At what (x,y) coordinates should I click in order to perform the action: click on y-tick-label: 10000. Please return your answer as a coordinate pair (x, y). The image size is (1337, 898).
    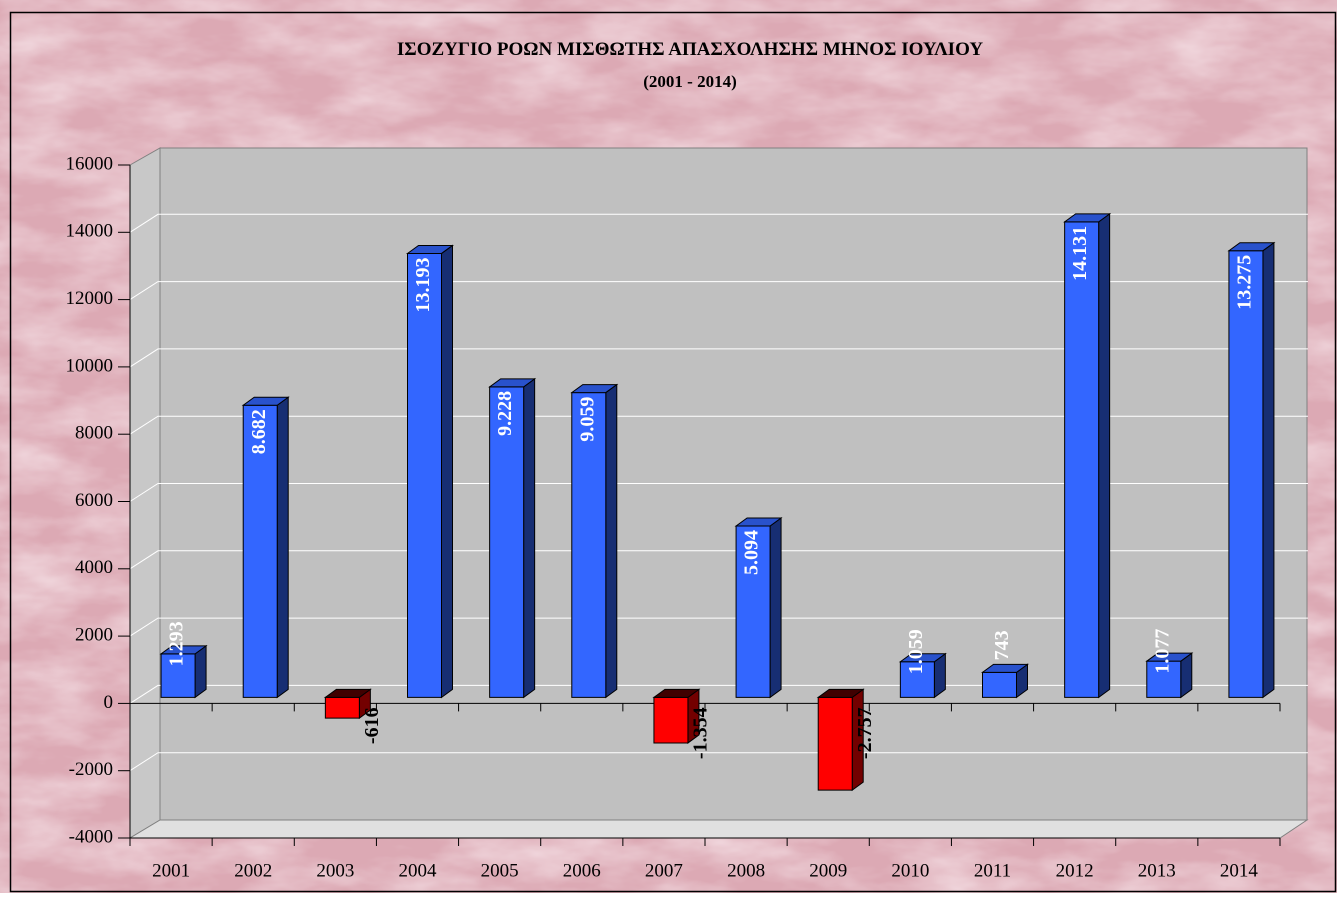
    Looking at the image, I should click on (90, 365).